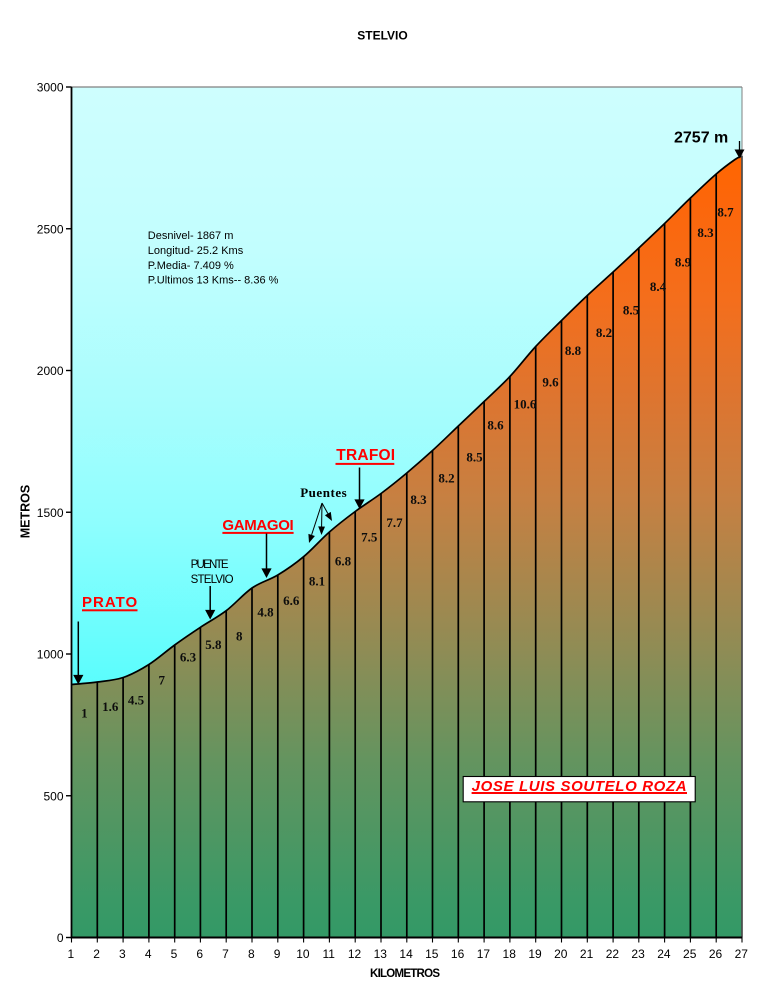  Describe the element at coordinates (405, 974) in the screenshot. I see `svg-text: KILOMETROS` at that location.